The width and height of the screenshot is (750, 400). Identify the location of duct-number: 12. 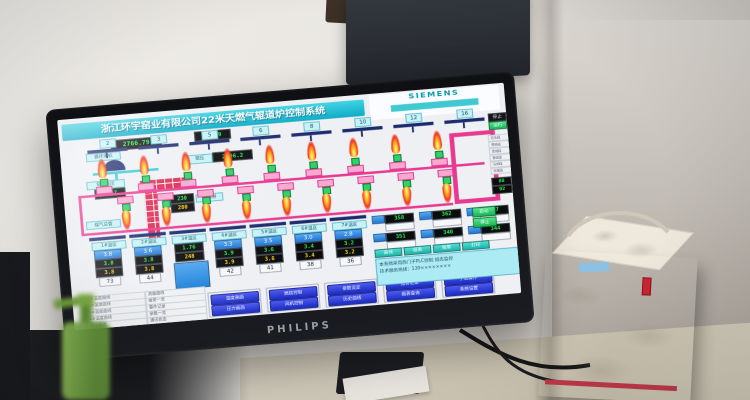
(414, 118).